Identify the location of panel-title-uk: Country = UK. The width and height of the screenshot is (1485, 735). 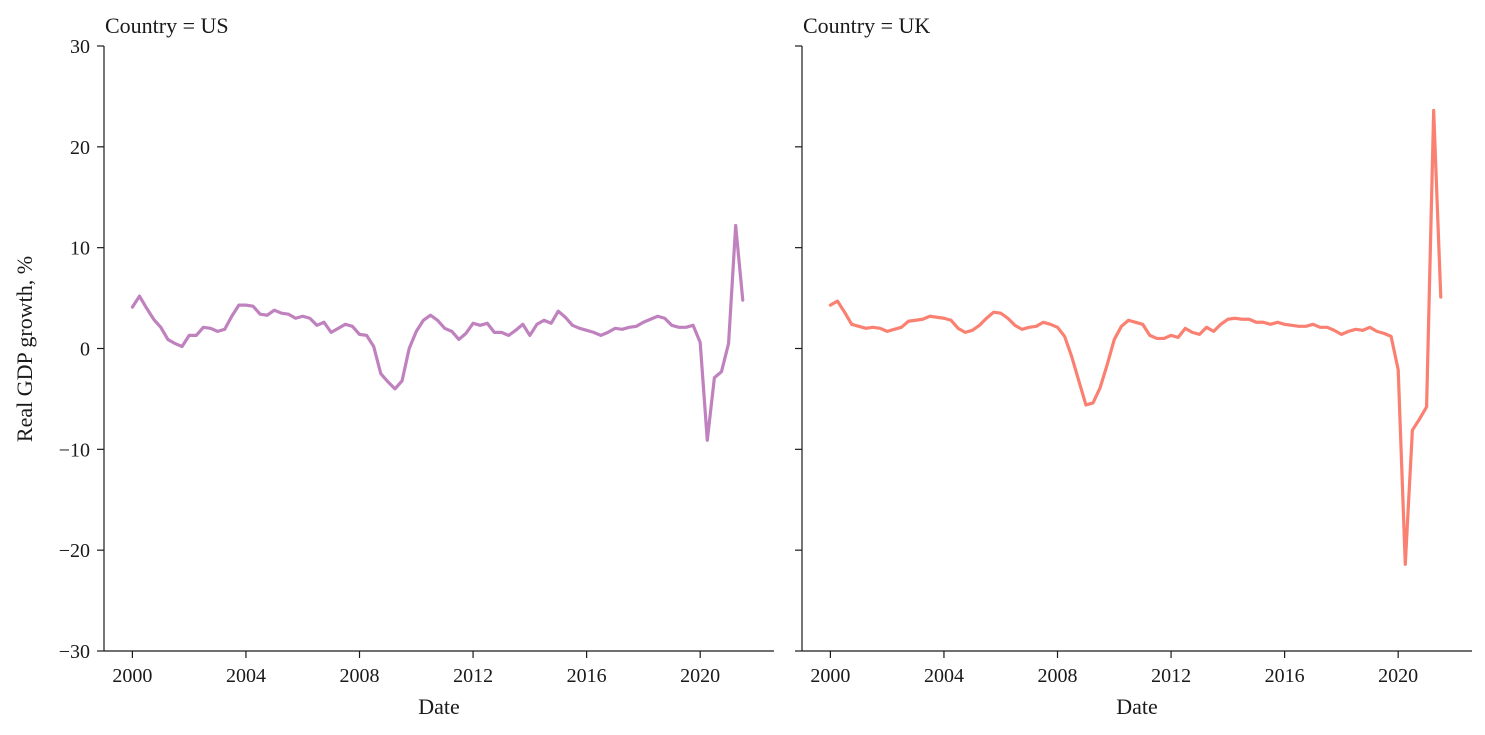
(866, 25).